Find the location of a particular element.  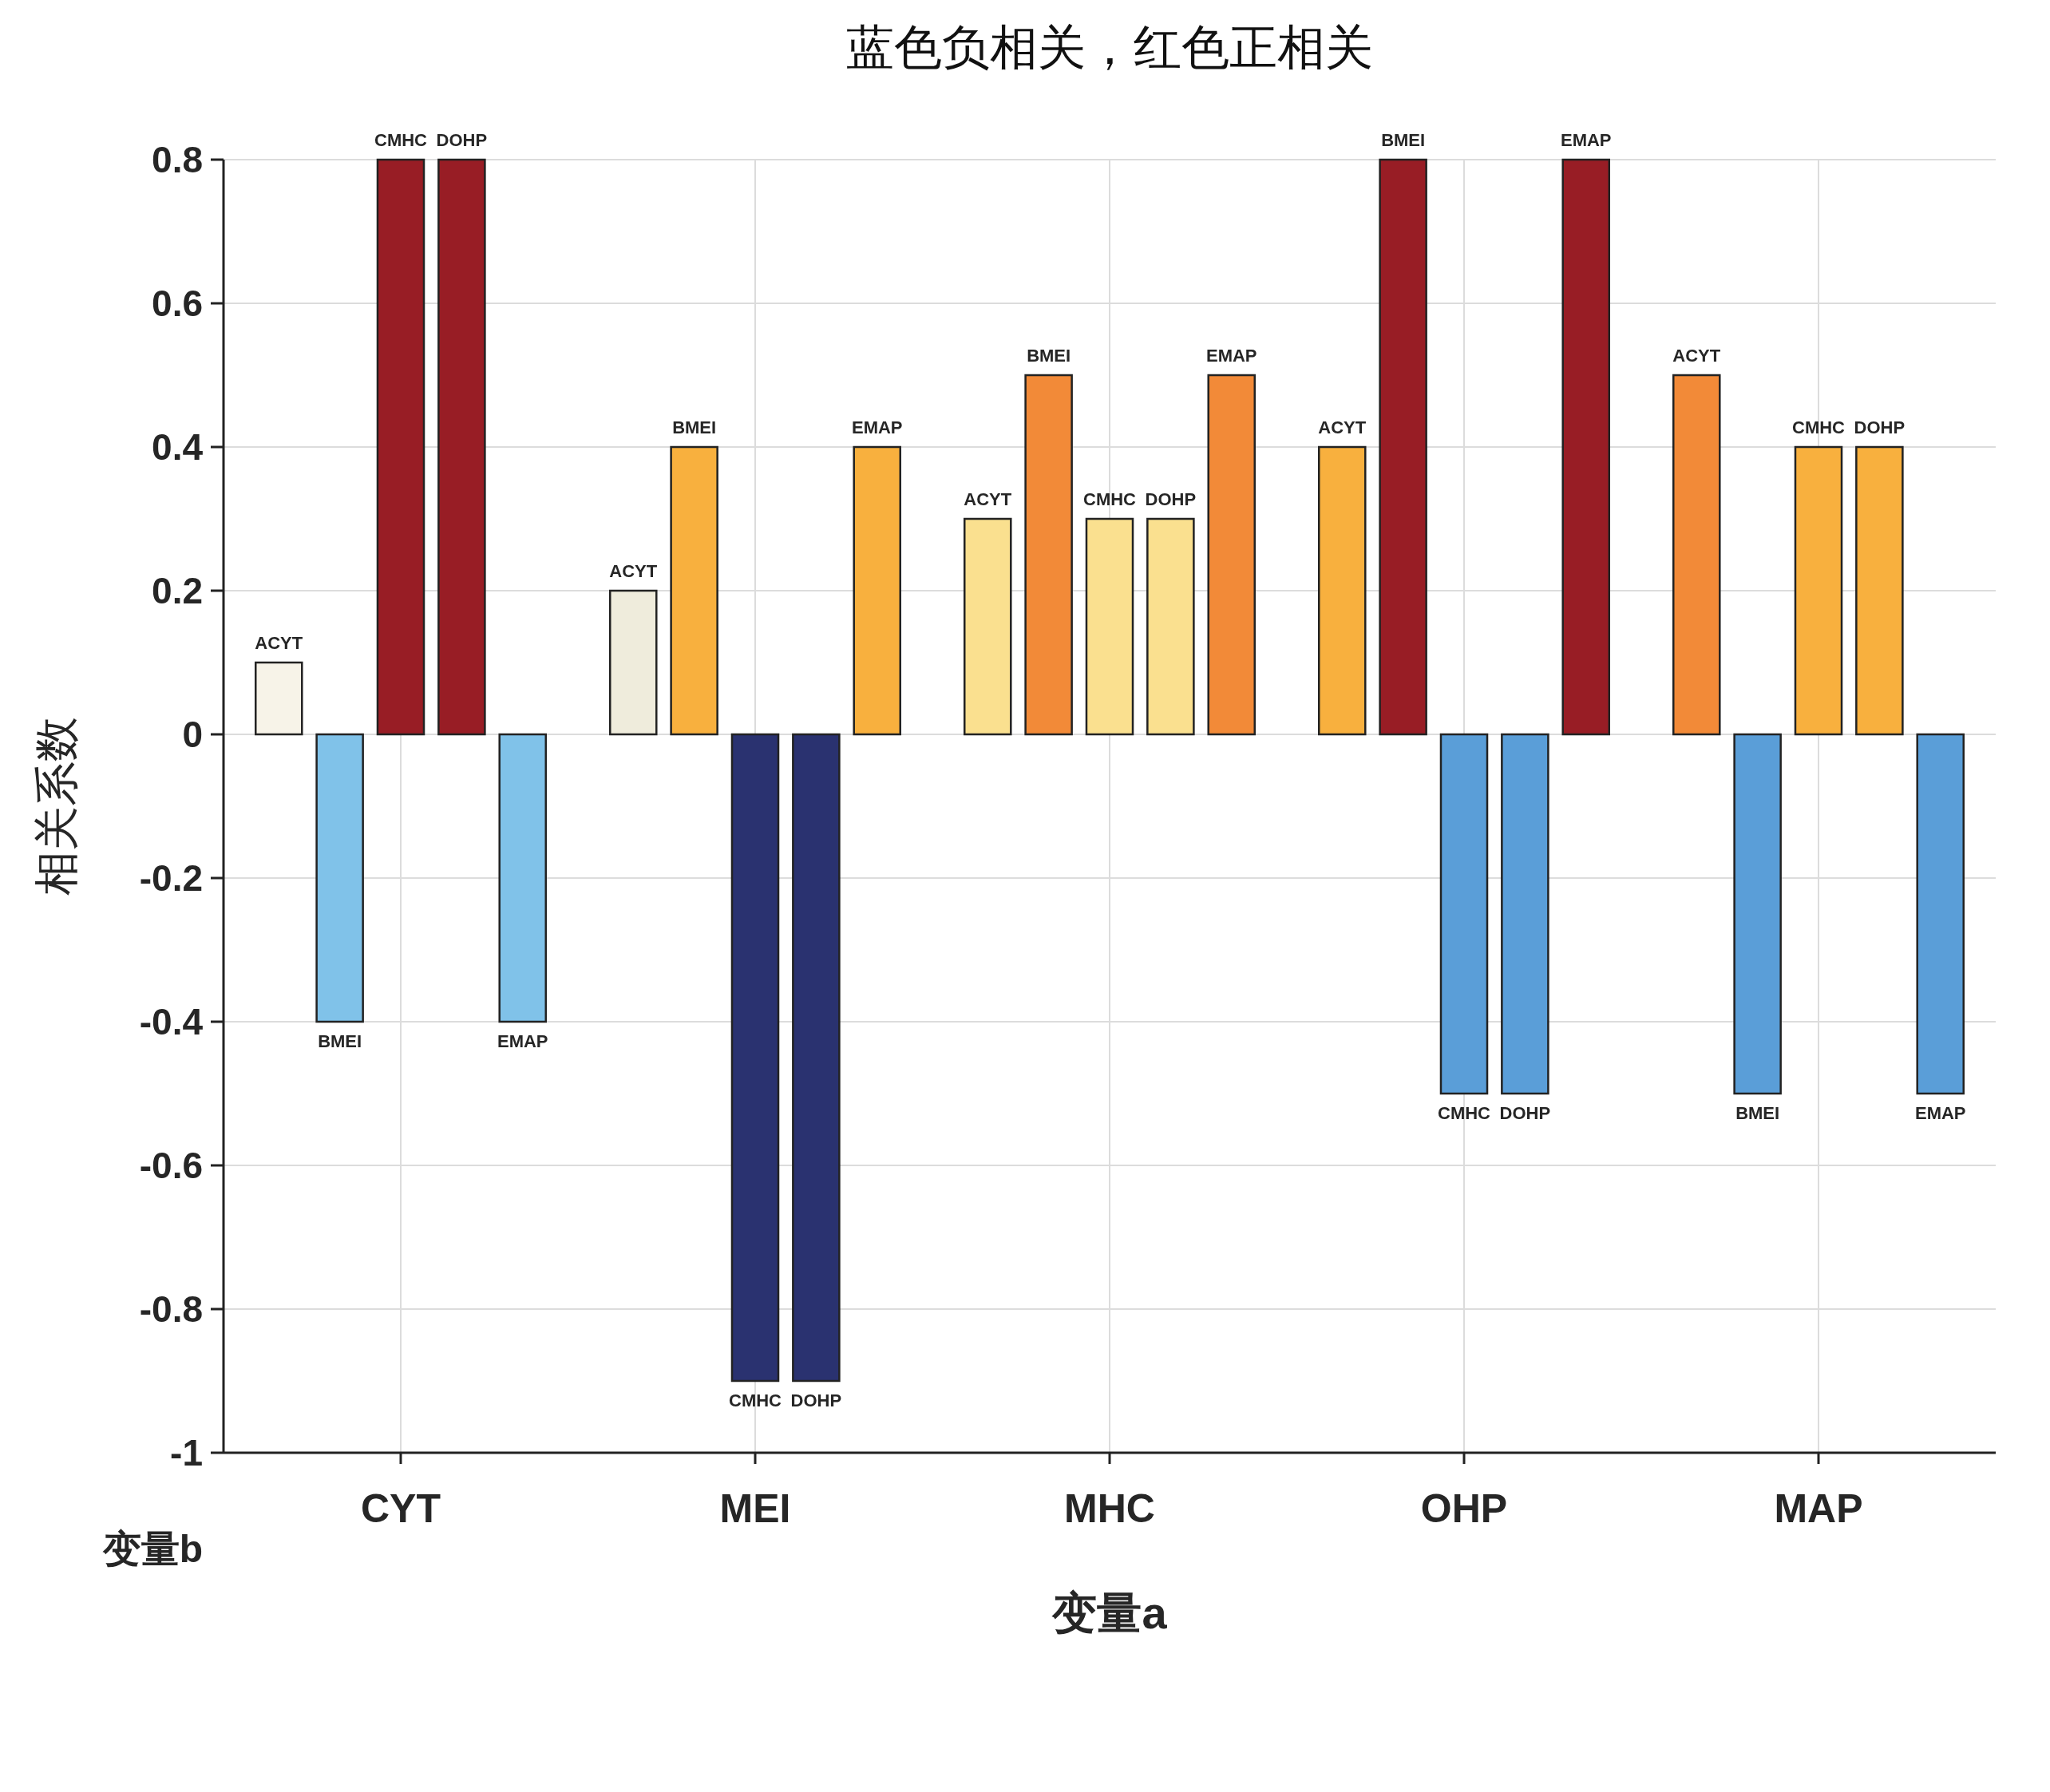

y-tick-label: -0.4 is located at coordinates (171, 1021).